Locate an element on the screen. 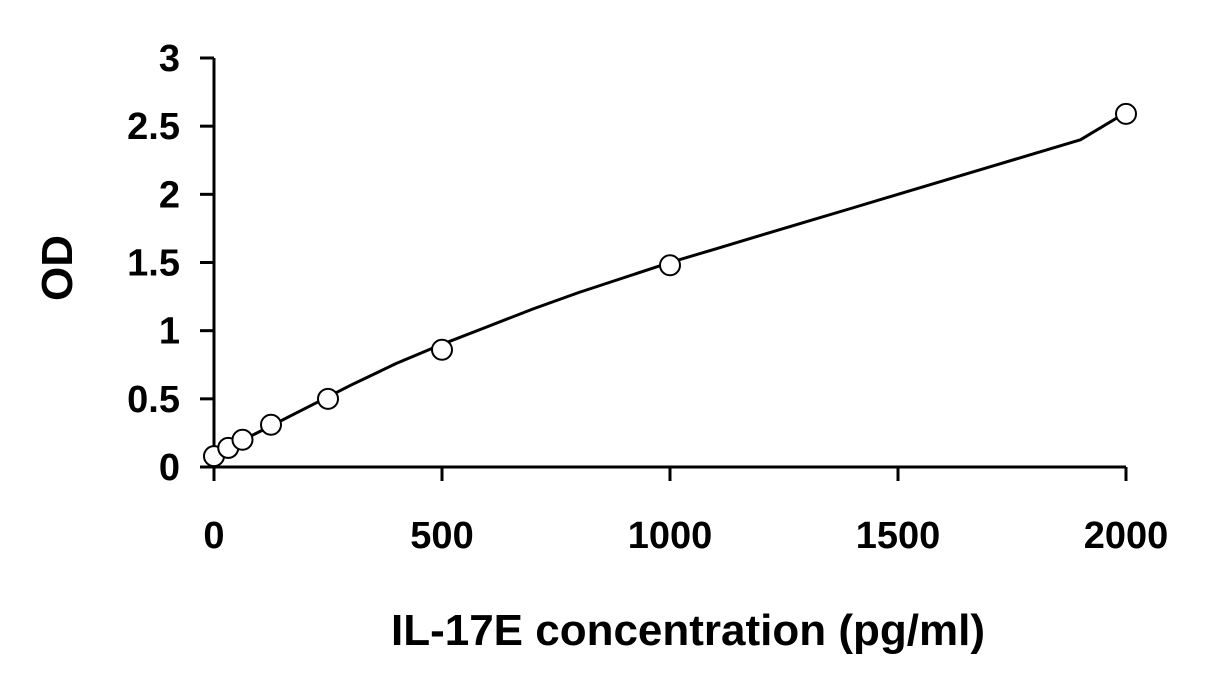  y-tick-label: 1 is located at coordinates (169, 332).